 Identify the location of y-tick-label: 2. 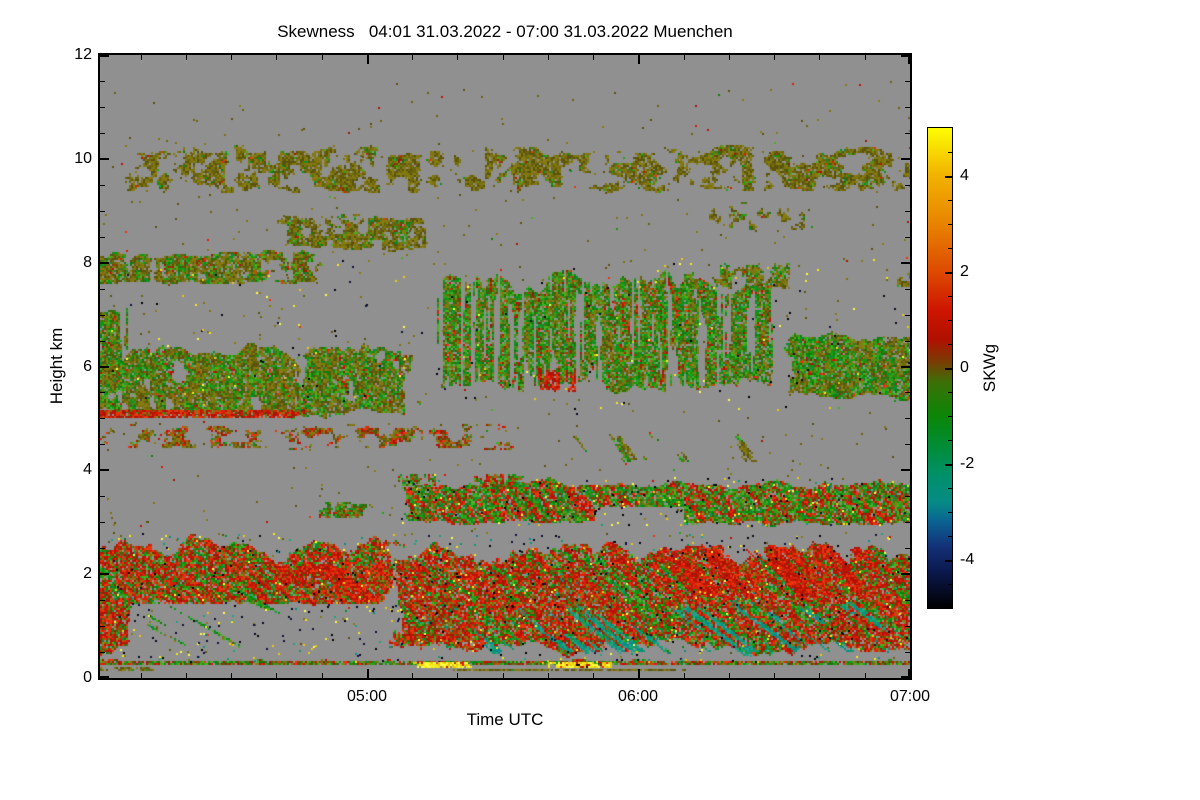
(87, 574).